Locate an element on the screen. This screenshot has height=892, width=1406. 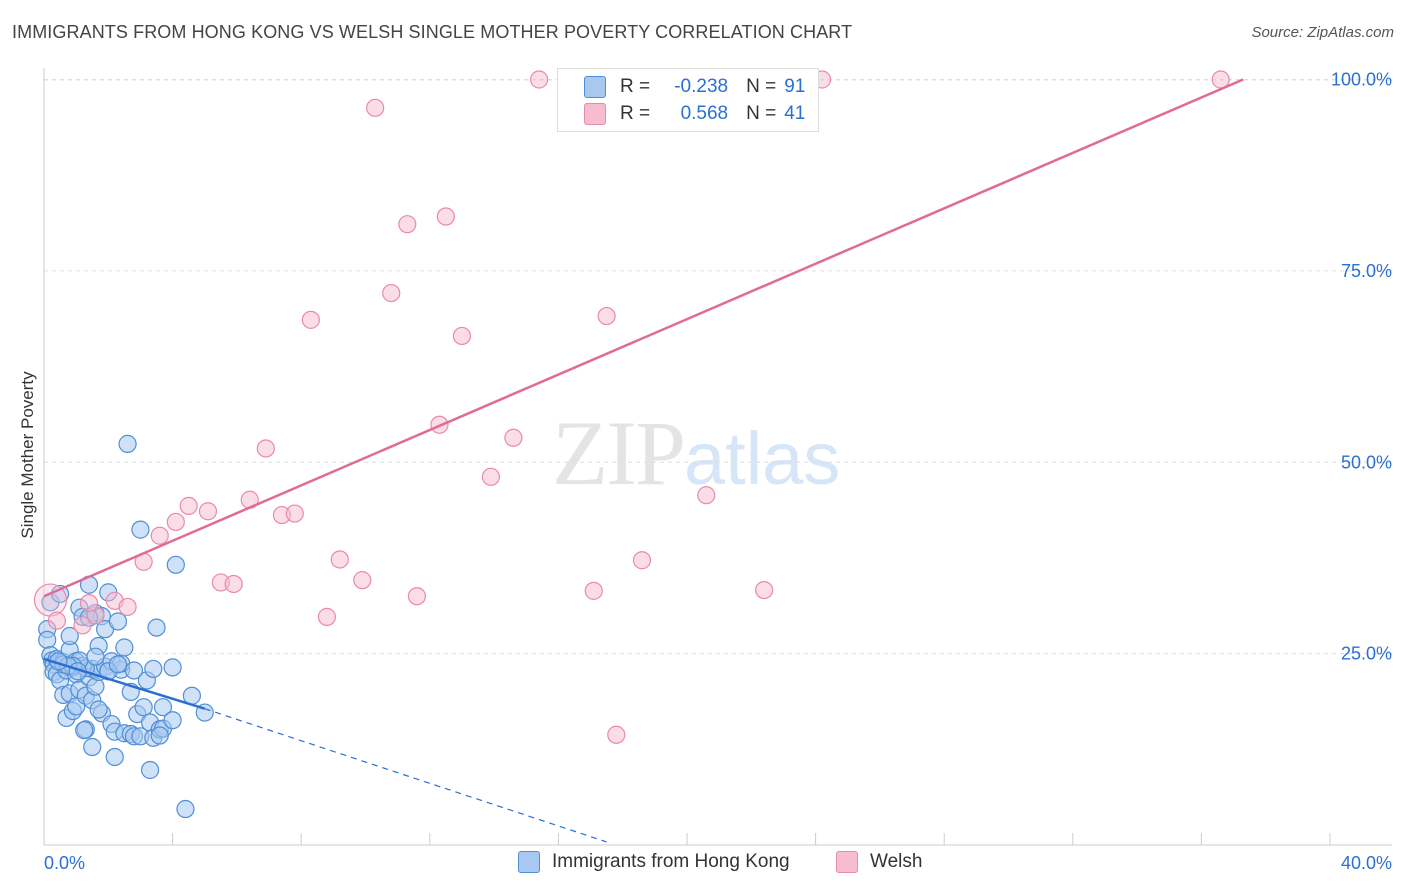
x-tick-label-max: 40.0% is located at coordinates (1366, 863).